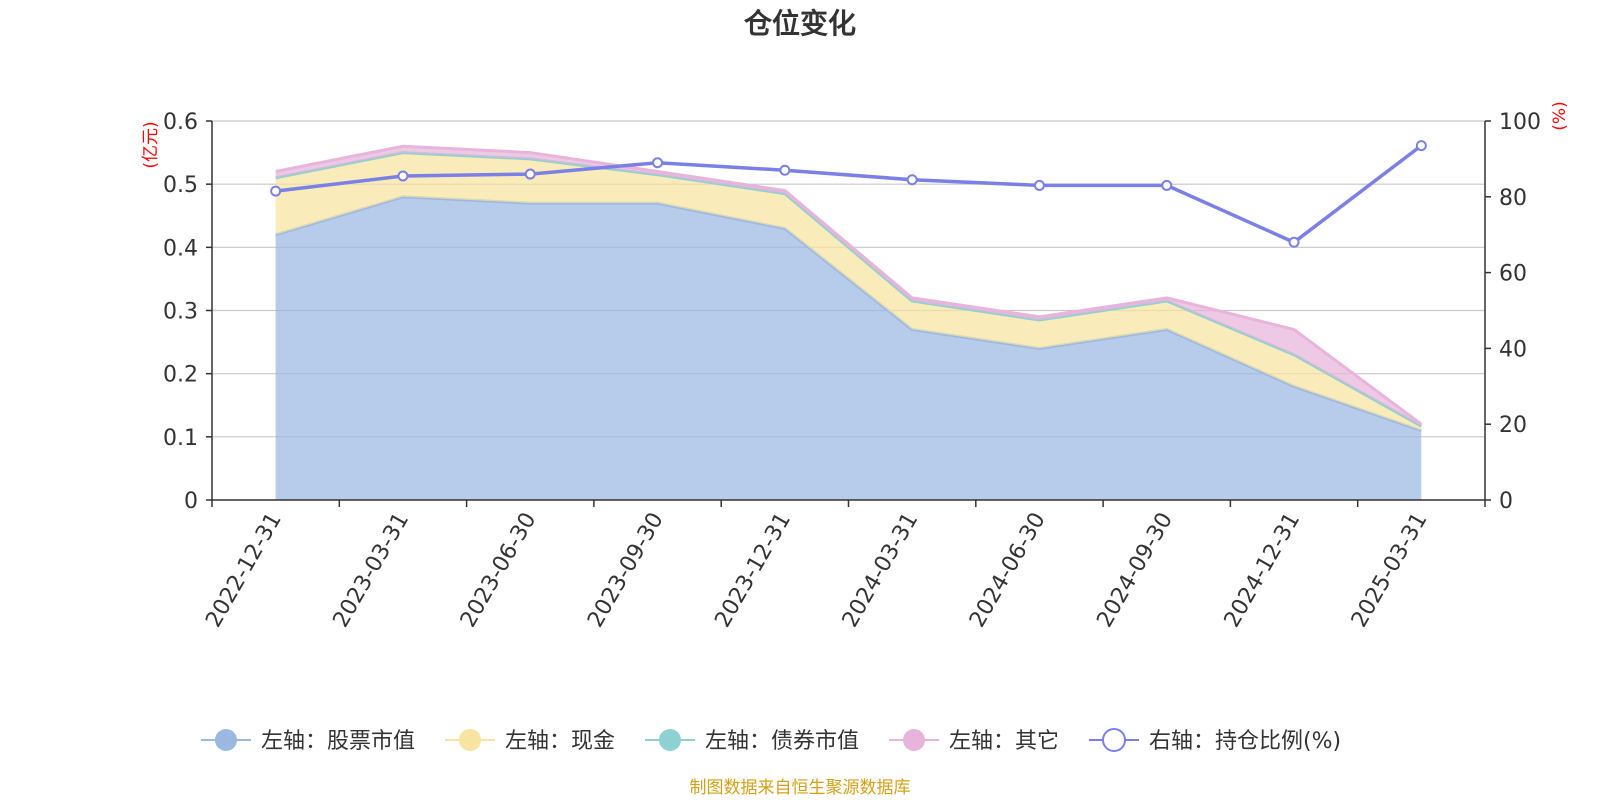 Image resolution: width=1600 pixels, height=800 pixels. What do you see at coordinates (180, 122) in the screenshot?
I see `left-tick-label: 0.6` at bounding box center [180, 122].